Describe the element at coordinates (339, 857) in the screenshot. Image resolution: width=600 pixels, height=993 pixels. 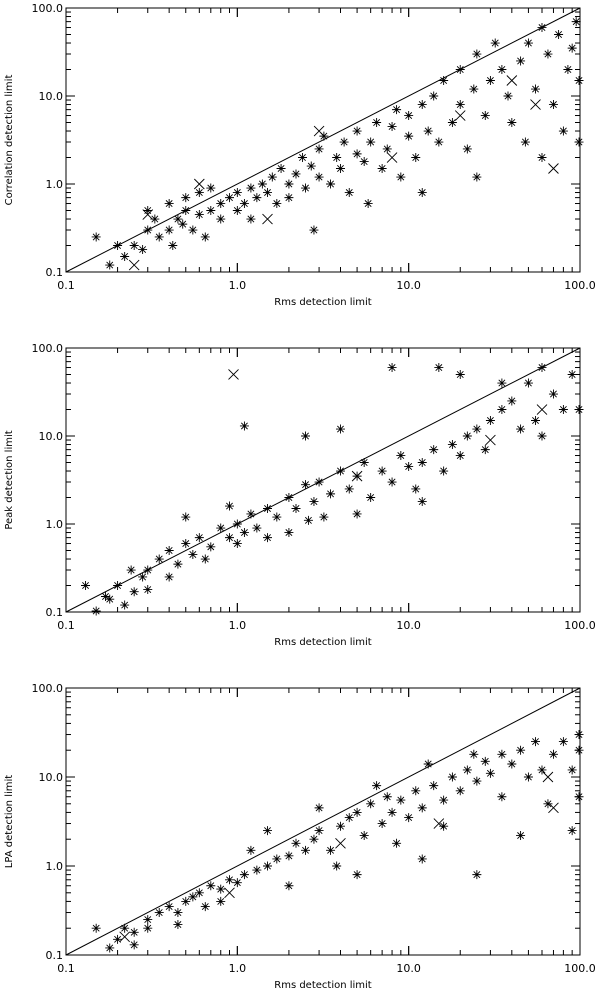
I see `series-cross` at that location.